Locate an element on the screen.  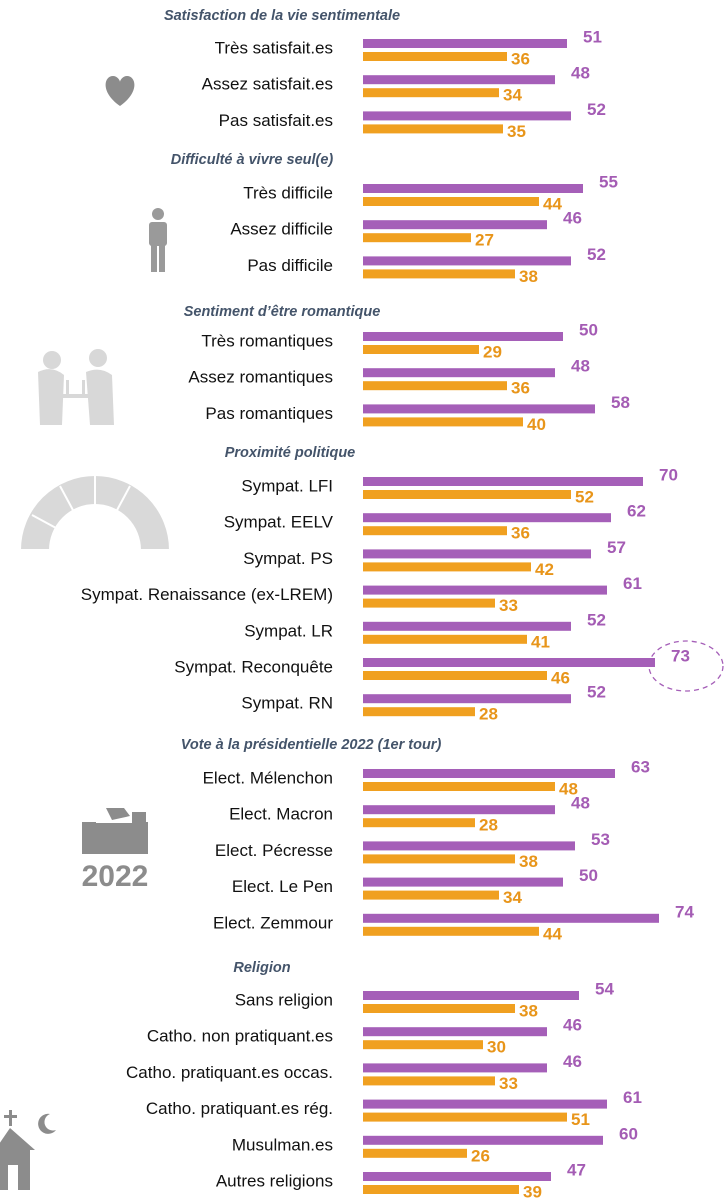
value-label: 40 is located at coordinates (536, 424).